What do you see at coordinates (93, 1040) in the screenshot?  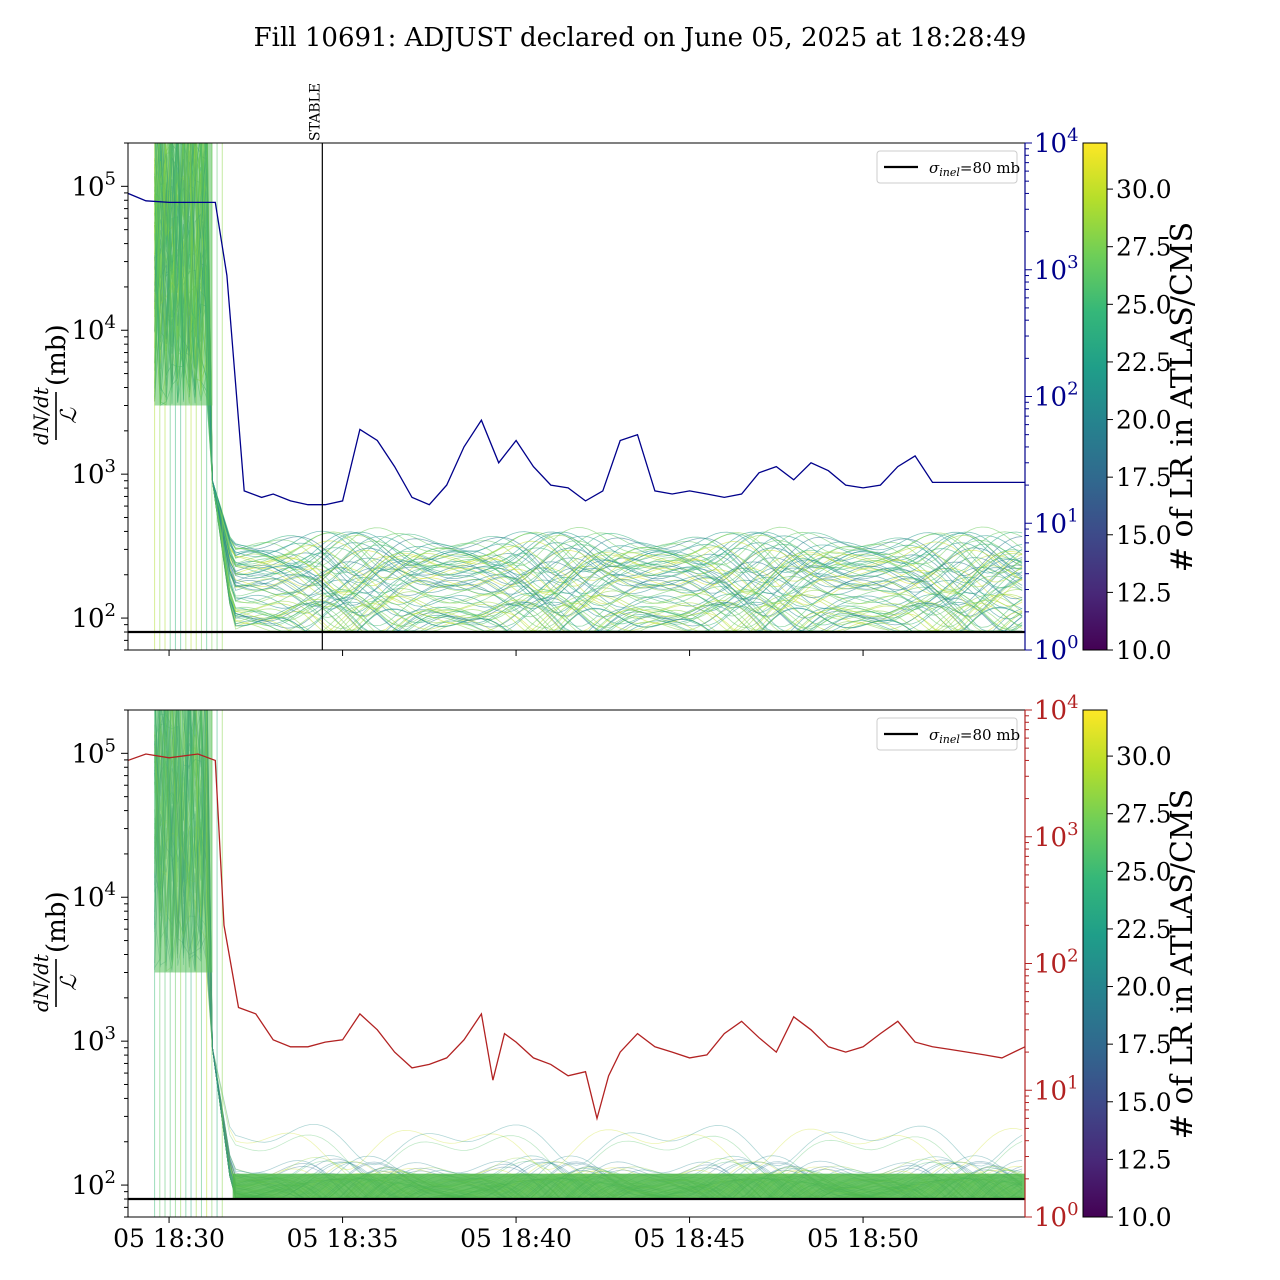 I see `y-tick-label: 10³` at bounding box center [93, 1040].